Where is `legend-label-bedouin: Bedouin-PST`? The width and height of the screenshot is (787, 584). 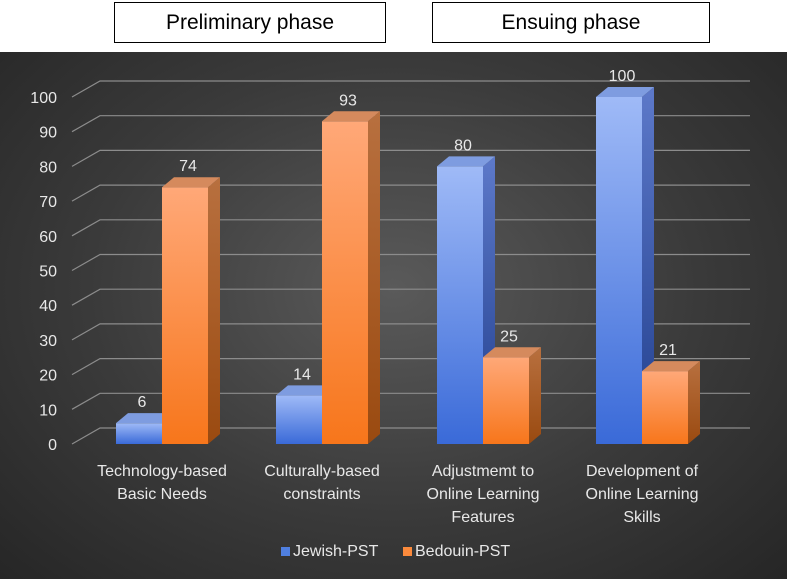 legend-label-bedouin: Bedouin-PST is located at coordinates (462, 551).